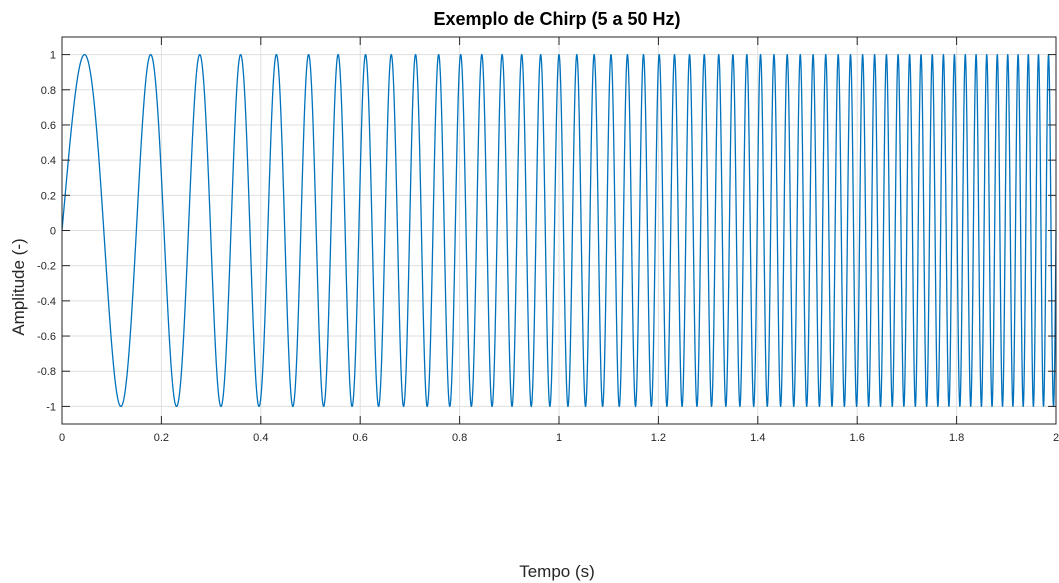  Describe the element at coordinates (53, 232) in the screenshot. I see `y-tick-label: 0` at that location.